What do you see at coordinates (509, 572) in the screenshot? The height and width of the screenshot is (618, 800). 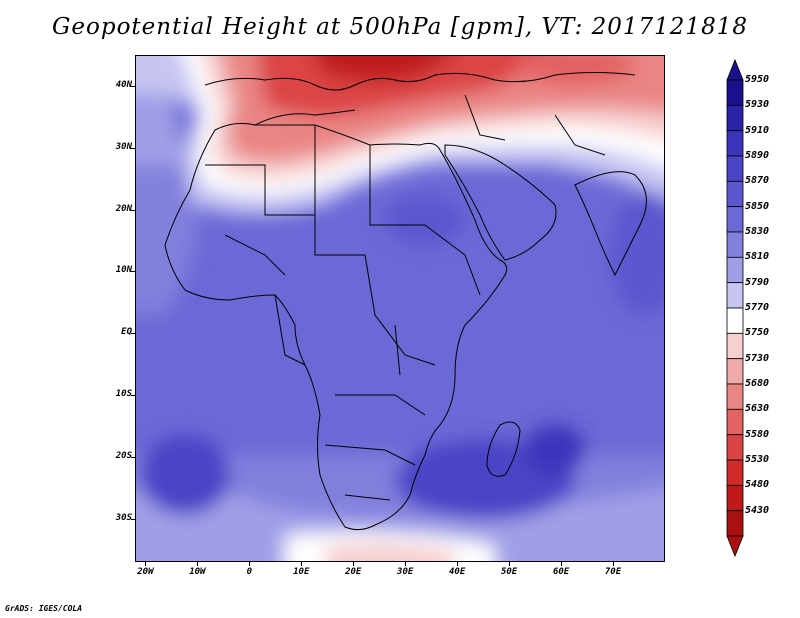 I see `lon-label: 50E` at bounding box center [509, 572].